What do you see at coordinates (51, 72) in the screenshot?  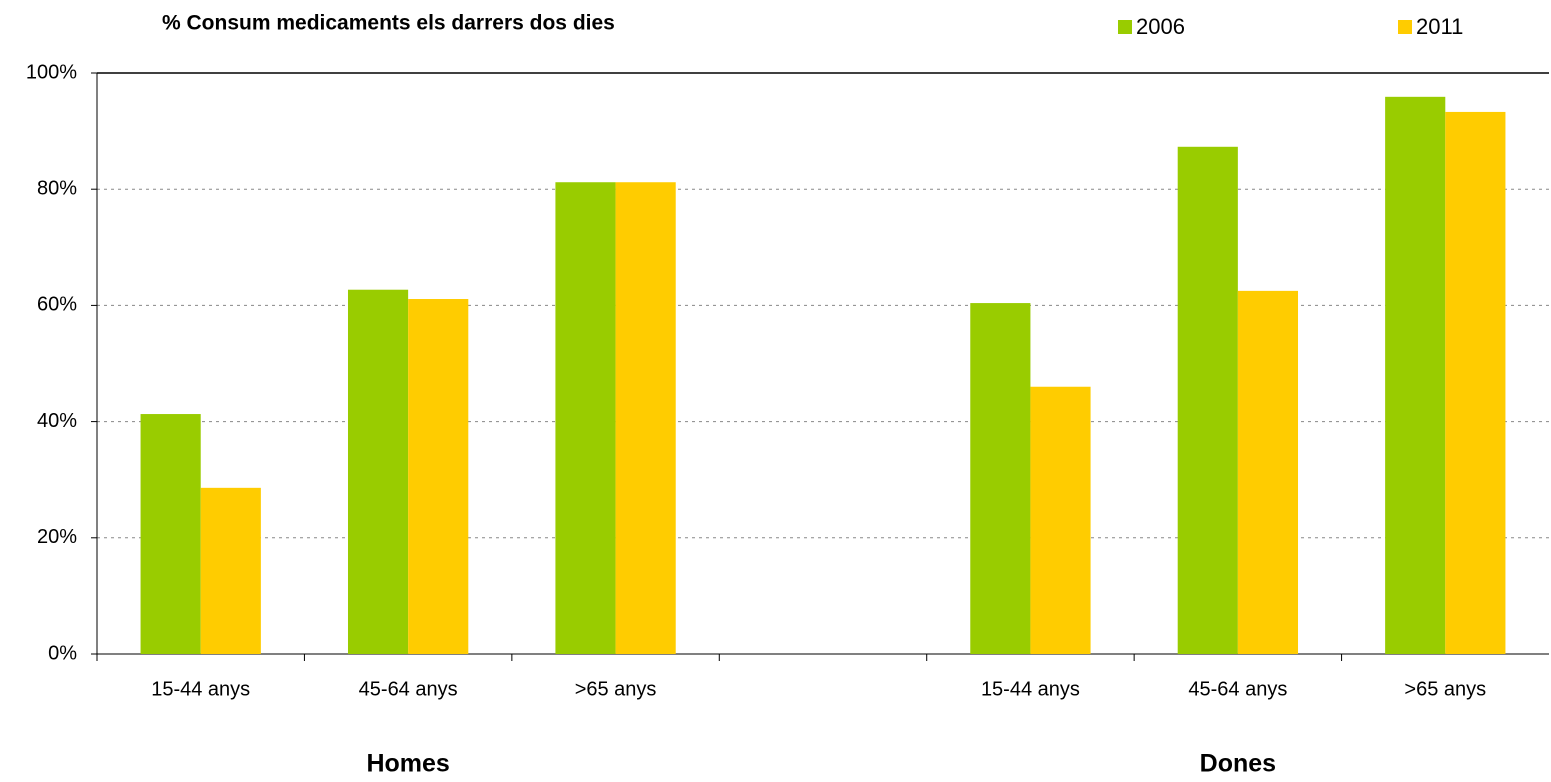 I see `y-tick-label: 100%` at bounding box center [51, 72].